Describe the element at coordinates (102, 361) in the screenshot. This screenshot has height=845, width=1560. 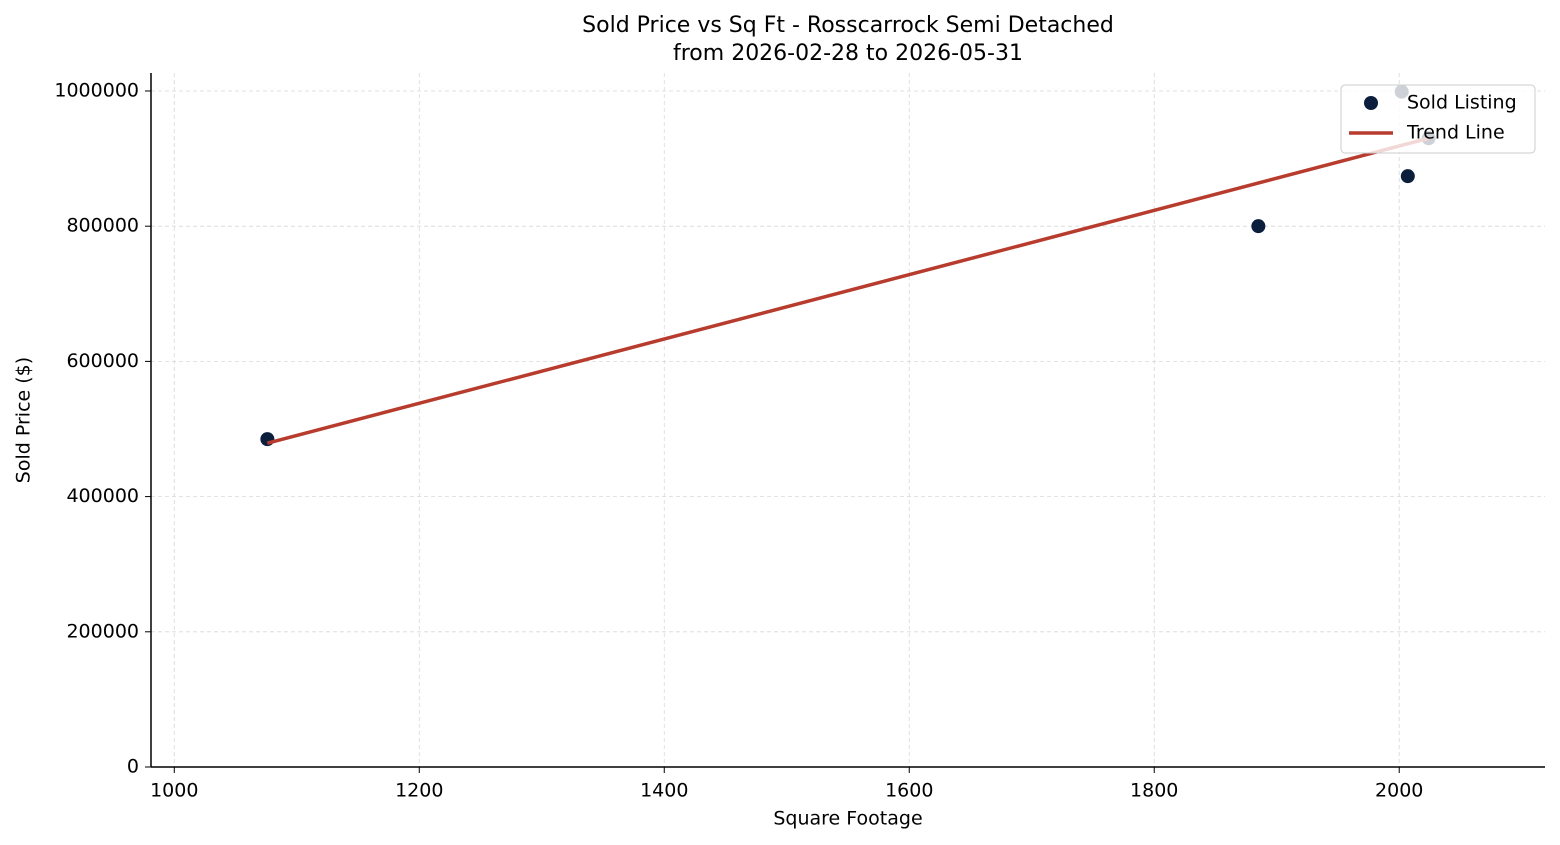
I see `y-tick-label: 600000` at that location.